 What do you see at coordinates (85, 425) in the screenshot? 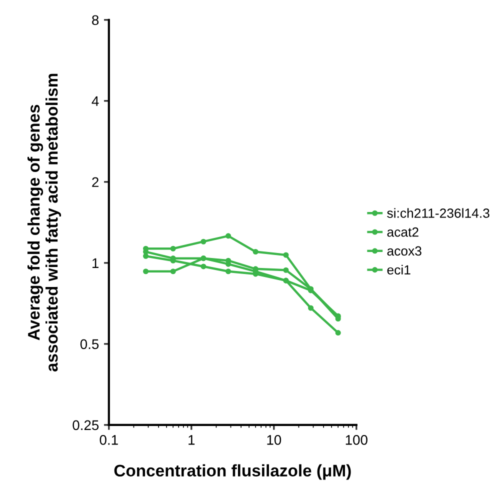
I see `y-tick-label: 0.25` at bounding box center [85, 425].